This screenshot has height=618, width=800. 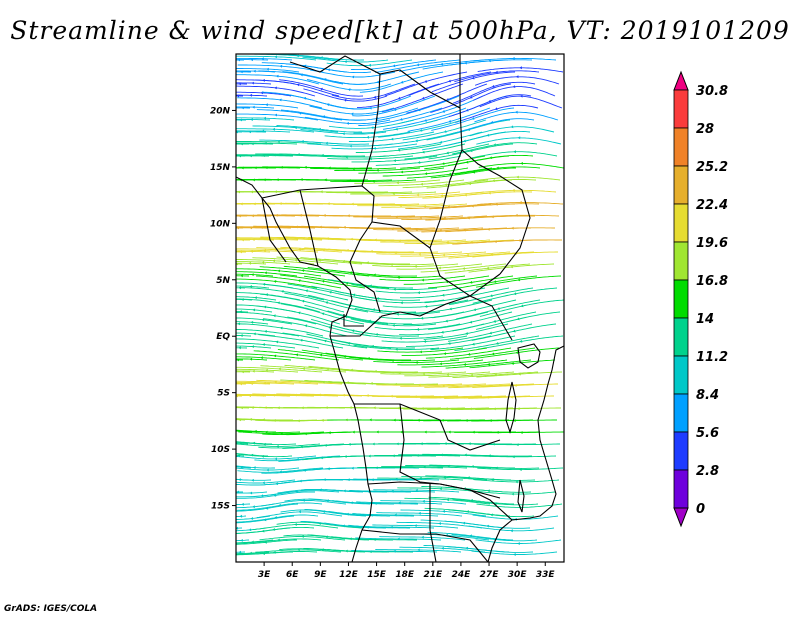 I want to click on colorbar-label: 5.6, so click(x=707, y=433).